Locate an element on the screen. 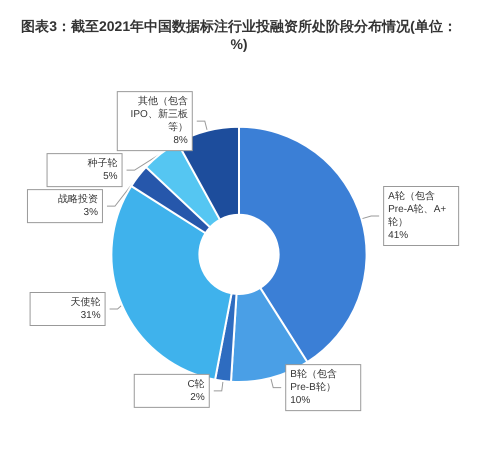 This screenshot has width=478, height=457. slice-label: A轮（包含Pre-A轮、A+轮） is located at coordinates (417, 209).